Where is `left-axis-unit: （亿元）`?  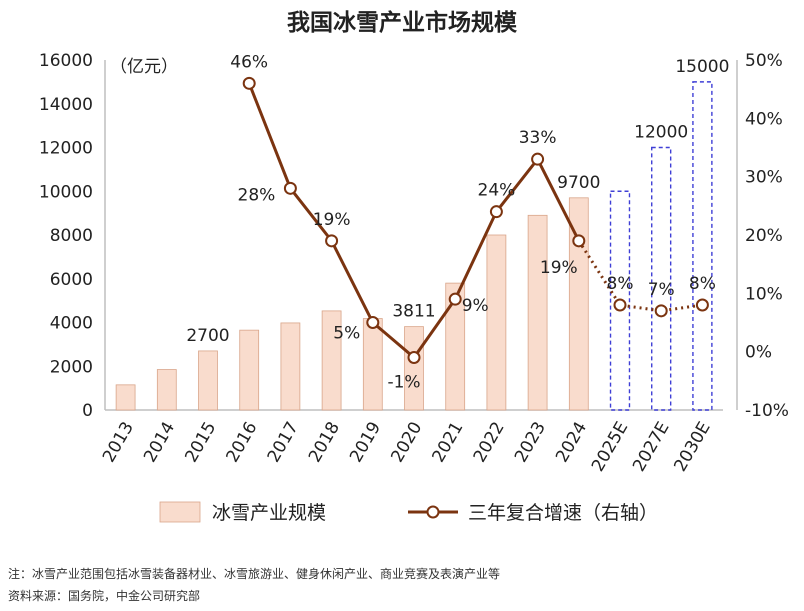 left-axis-unit: （亿元） is located at coordinates (144, 67).